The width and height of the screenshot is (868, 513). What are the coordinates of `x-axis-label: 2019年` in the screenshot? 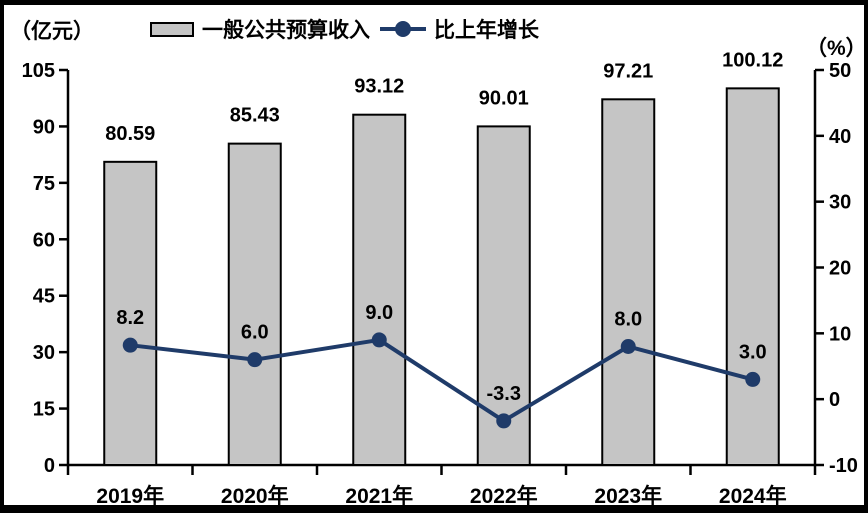 It's located at (130, 496).